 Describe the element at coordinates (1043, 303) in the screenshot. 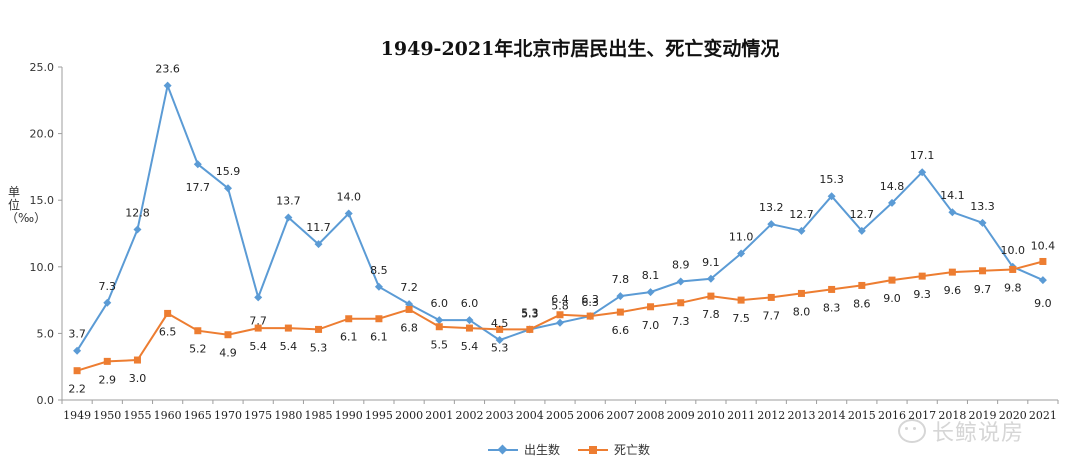

I see `birth-data-label: 9.0` at that location.